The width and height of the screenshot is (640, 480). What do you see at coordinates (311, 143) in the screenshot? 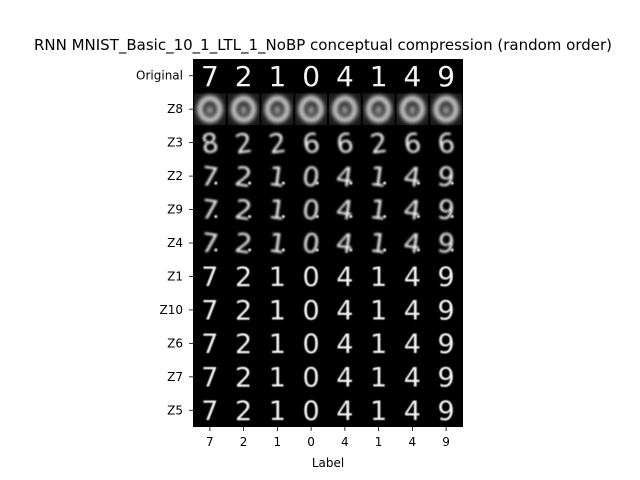
I see `digit-cell-z3-3: 6` at bounding box center [311, 143].